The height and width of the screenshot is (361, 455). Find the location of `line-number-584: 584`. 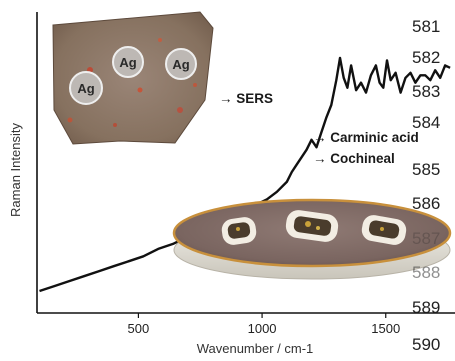

line-number-584: 584 is located at coordinates (426, 122).